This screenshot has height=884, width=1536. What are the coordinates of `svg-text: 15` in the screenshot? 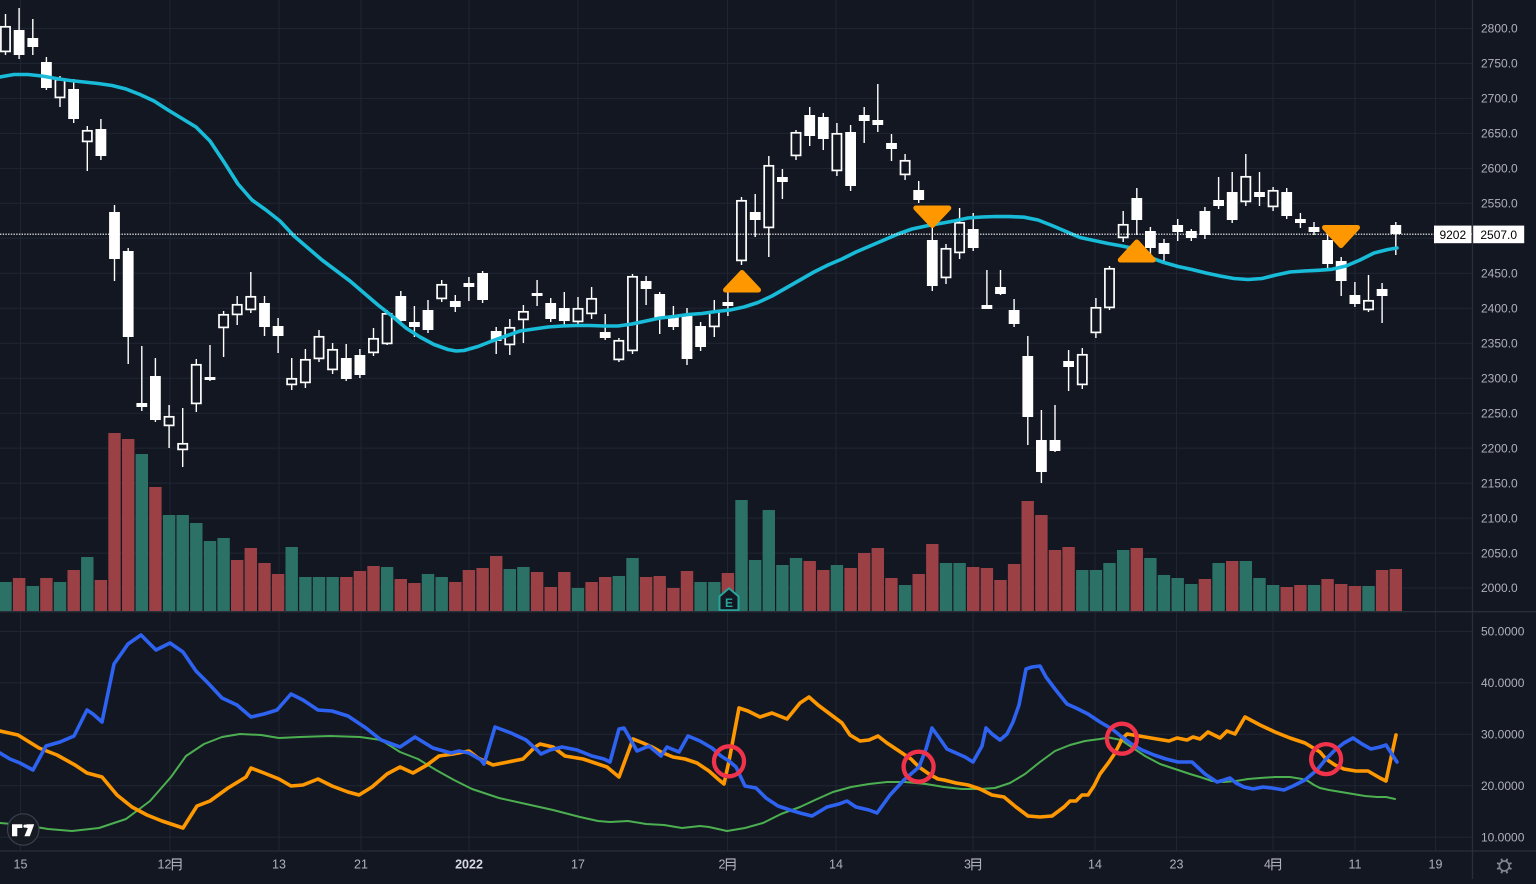 It's located at (21, 865).